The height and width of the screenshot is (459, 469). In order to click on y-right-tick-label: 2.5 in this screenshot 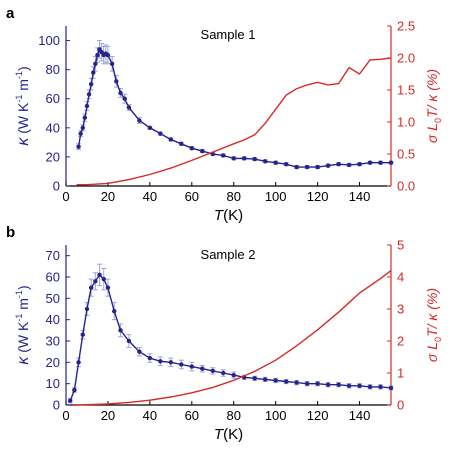, I will do `click(406, 26)`.